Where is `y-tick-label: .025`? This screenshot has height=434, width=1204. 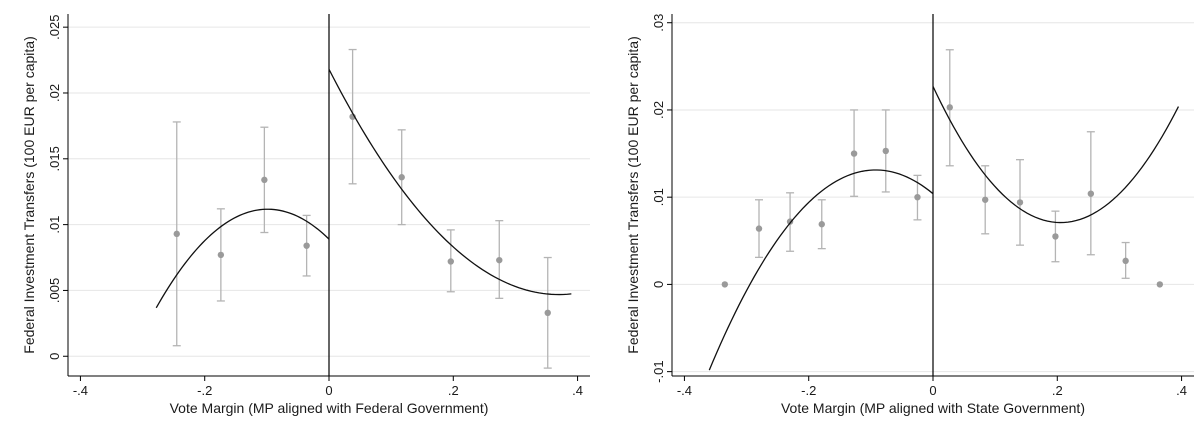
y-tick-label: .025 is located at coordinates (54, 27).